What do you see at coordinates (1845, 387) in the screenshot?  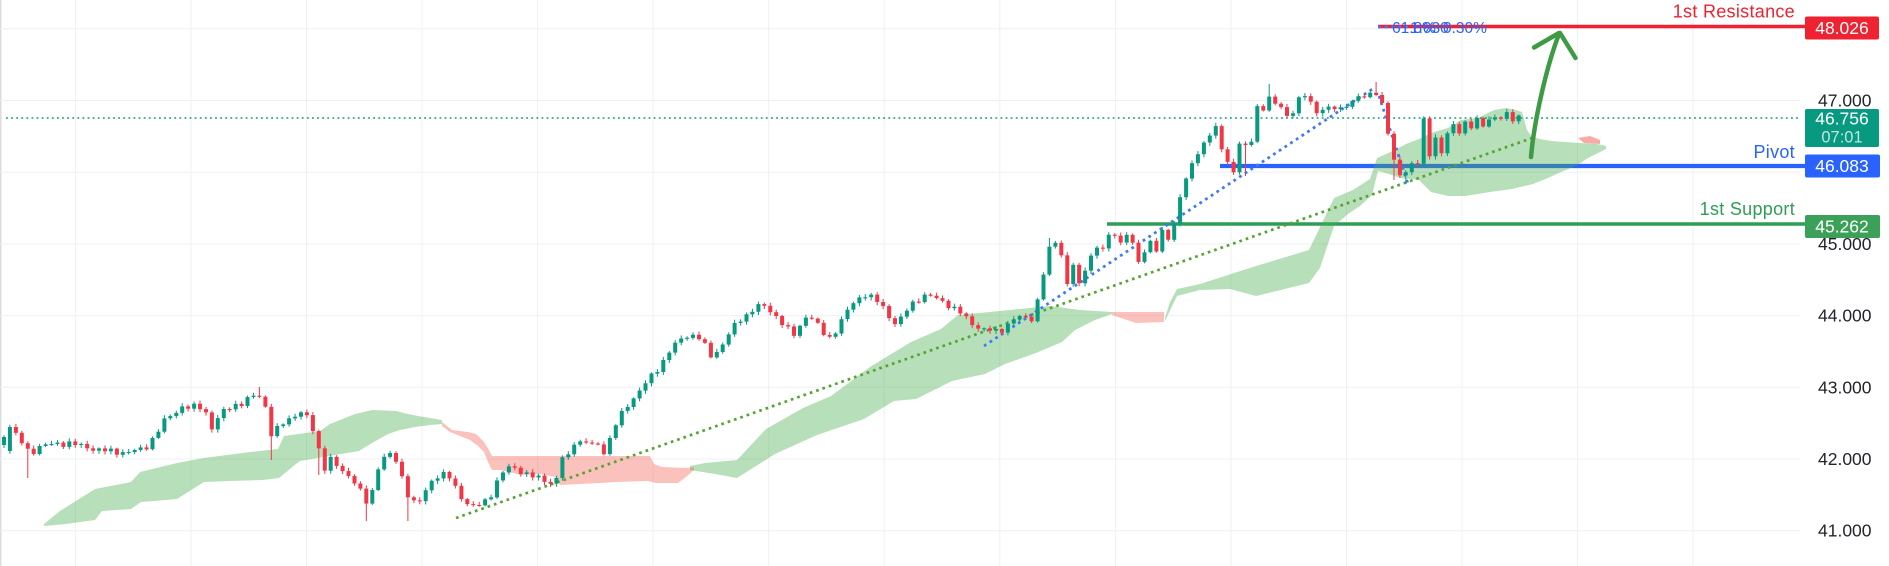 I see `svg-text: 43.000` at bounding box center [1845, 387].